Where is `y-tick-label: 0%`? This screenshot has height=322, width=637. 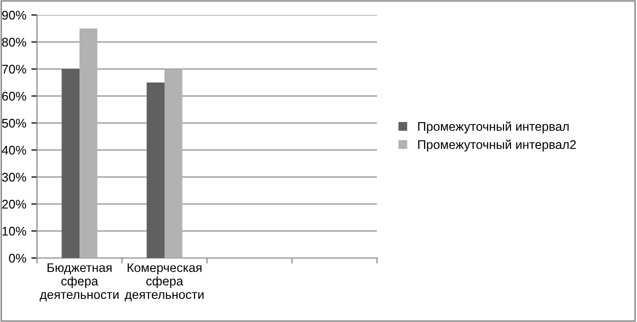 y-tick-label: 0% is located at coordinates (17, 258).